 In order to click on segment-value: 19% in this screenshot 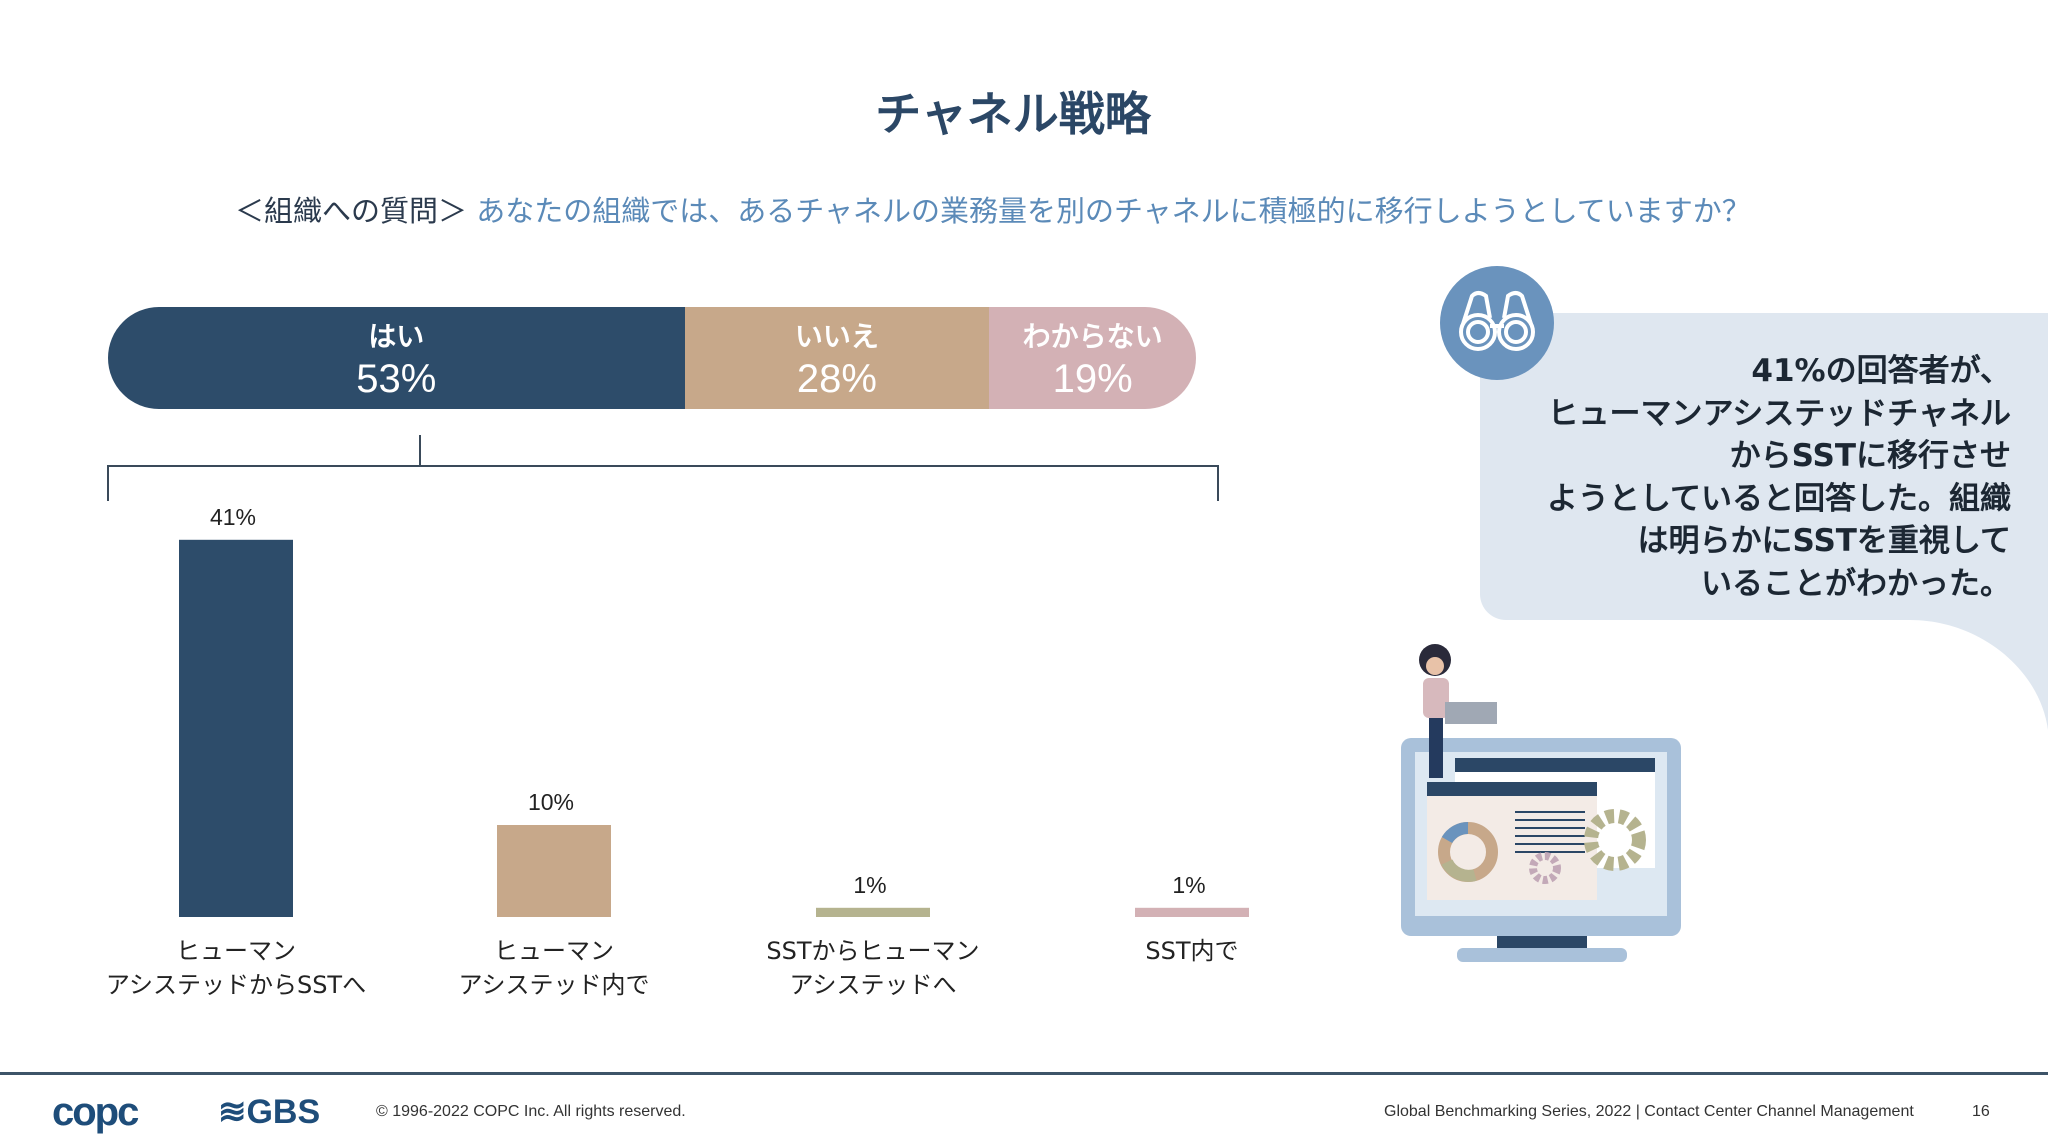, I will do `click(1092, 378)`.